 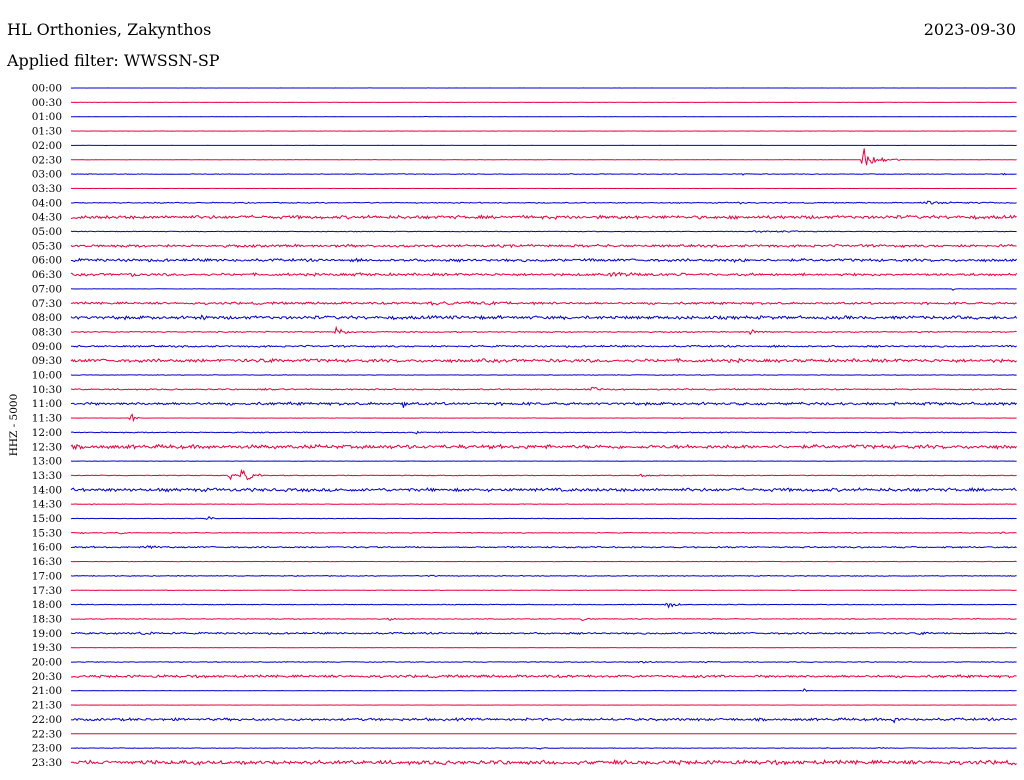 What do you see at coordinates (109, 29) in the screenshot?
I see `station-title: HL Orthonies, Zakynthos` at bounding box center [109, 29].